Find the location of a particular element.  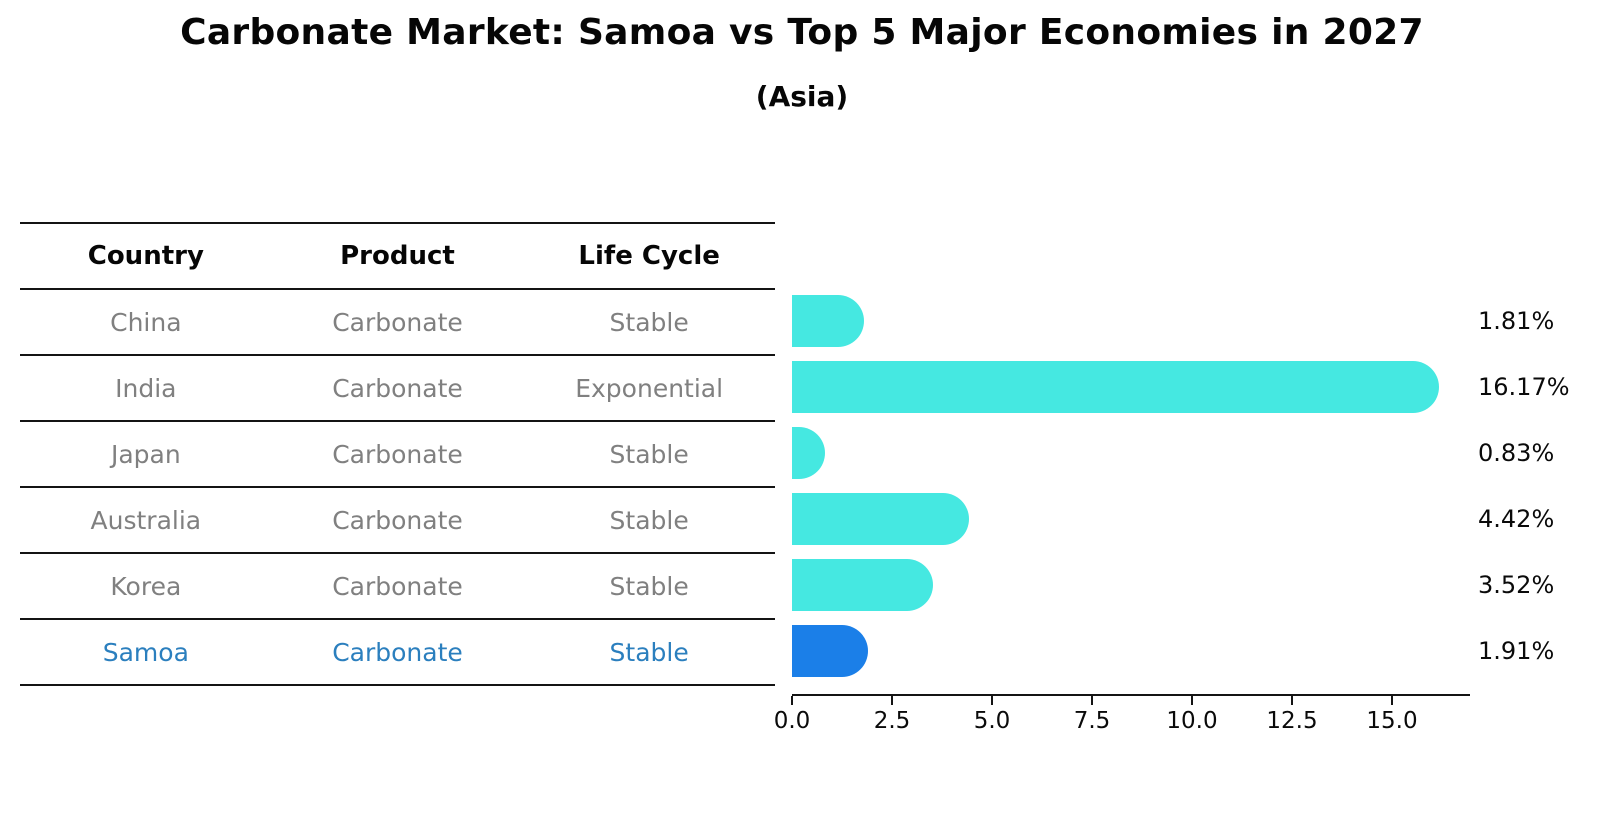

bar-slot: 16.17% is located at coordinates (1198, 387).